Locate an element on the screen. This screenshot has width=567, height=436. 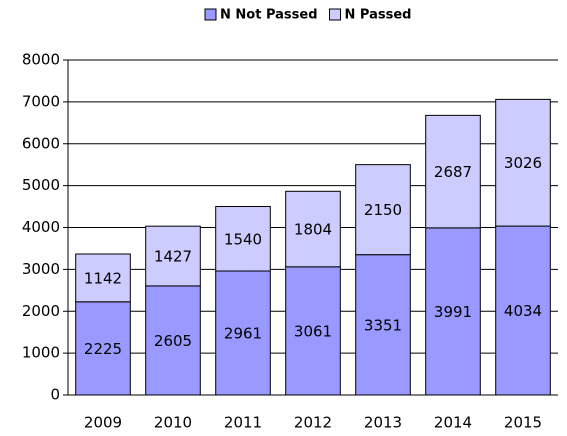
y-tick-label: 5000 is located at coordinates (41, 185).